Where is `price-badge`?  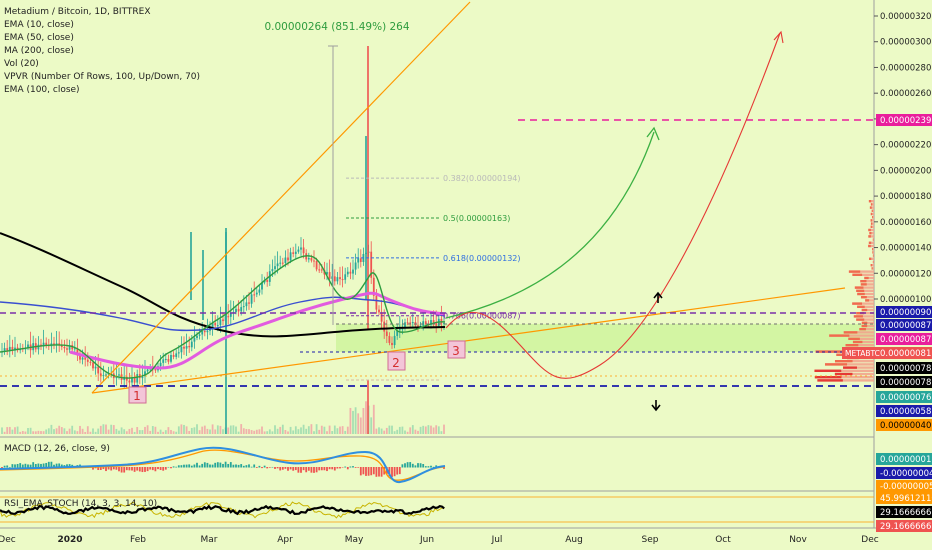 price-badge is located at coordinates (904, 312).